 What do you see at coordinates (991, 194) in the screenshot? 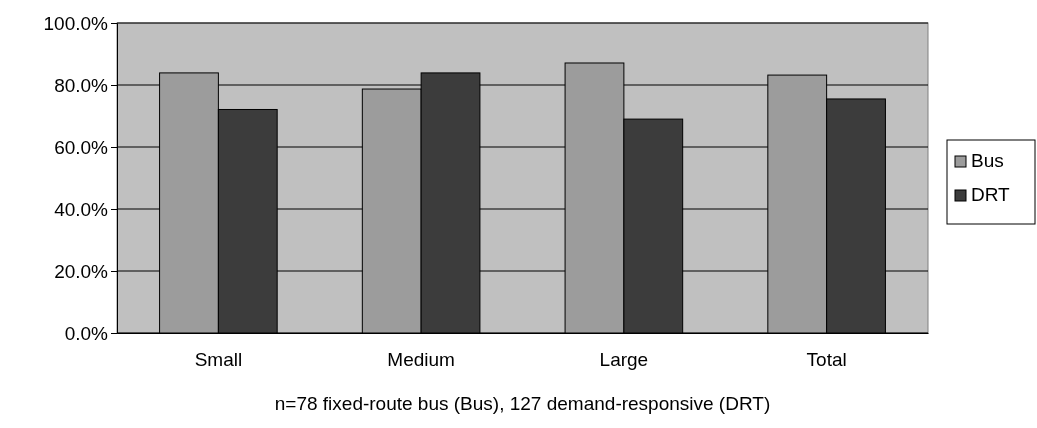
I see `legend-label: DRT` at bounding box center [991, 194].